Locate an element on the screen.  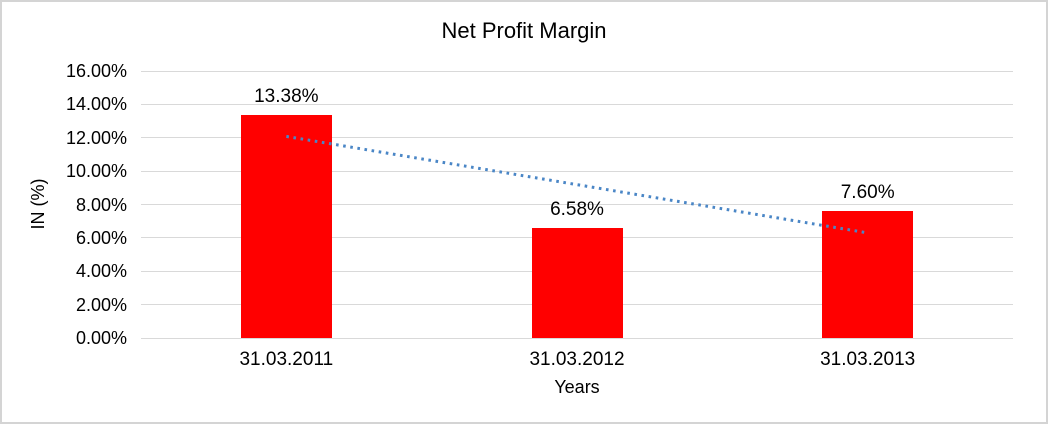
x-axis-tick-label: 31.03.2013 is located at coordinates (868, 359).